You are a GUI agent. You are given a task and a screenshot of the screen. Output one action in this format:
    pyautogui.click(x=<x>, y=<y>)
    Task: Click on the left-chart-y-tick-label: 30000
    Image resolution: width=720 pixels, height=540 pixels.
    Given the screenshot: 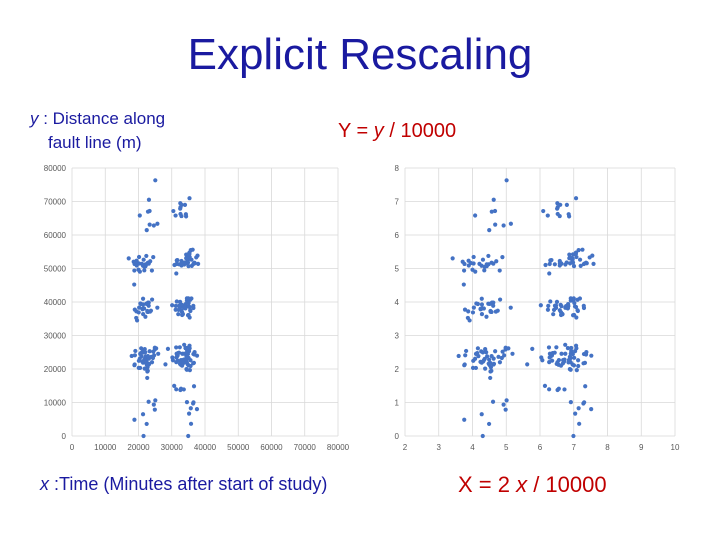 What is the action you would take?
    pyautogui.click(x=55, y=336)
    